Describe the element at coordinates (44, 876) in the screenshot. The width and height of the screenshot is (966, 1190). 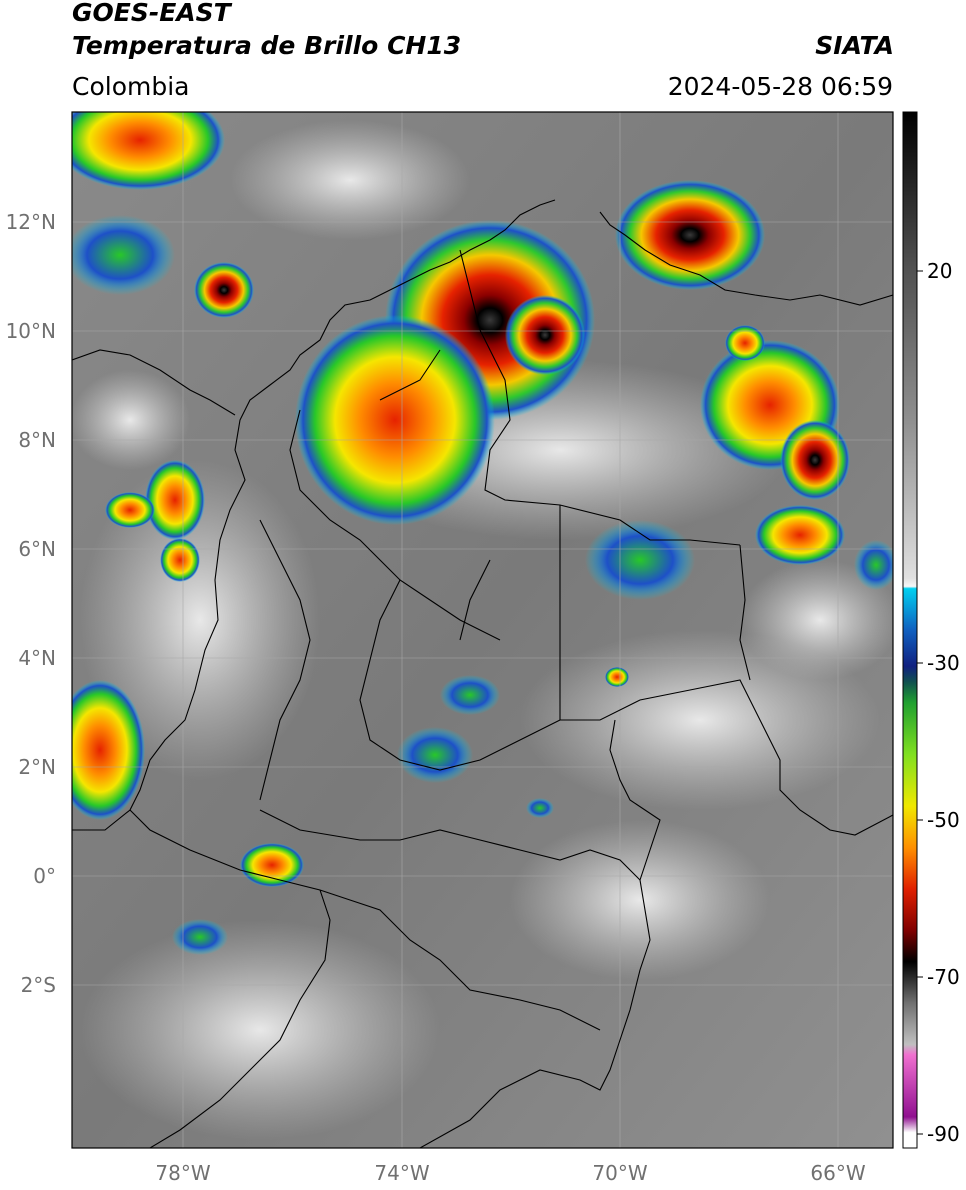
I see `lat-label: 0°` at that location.